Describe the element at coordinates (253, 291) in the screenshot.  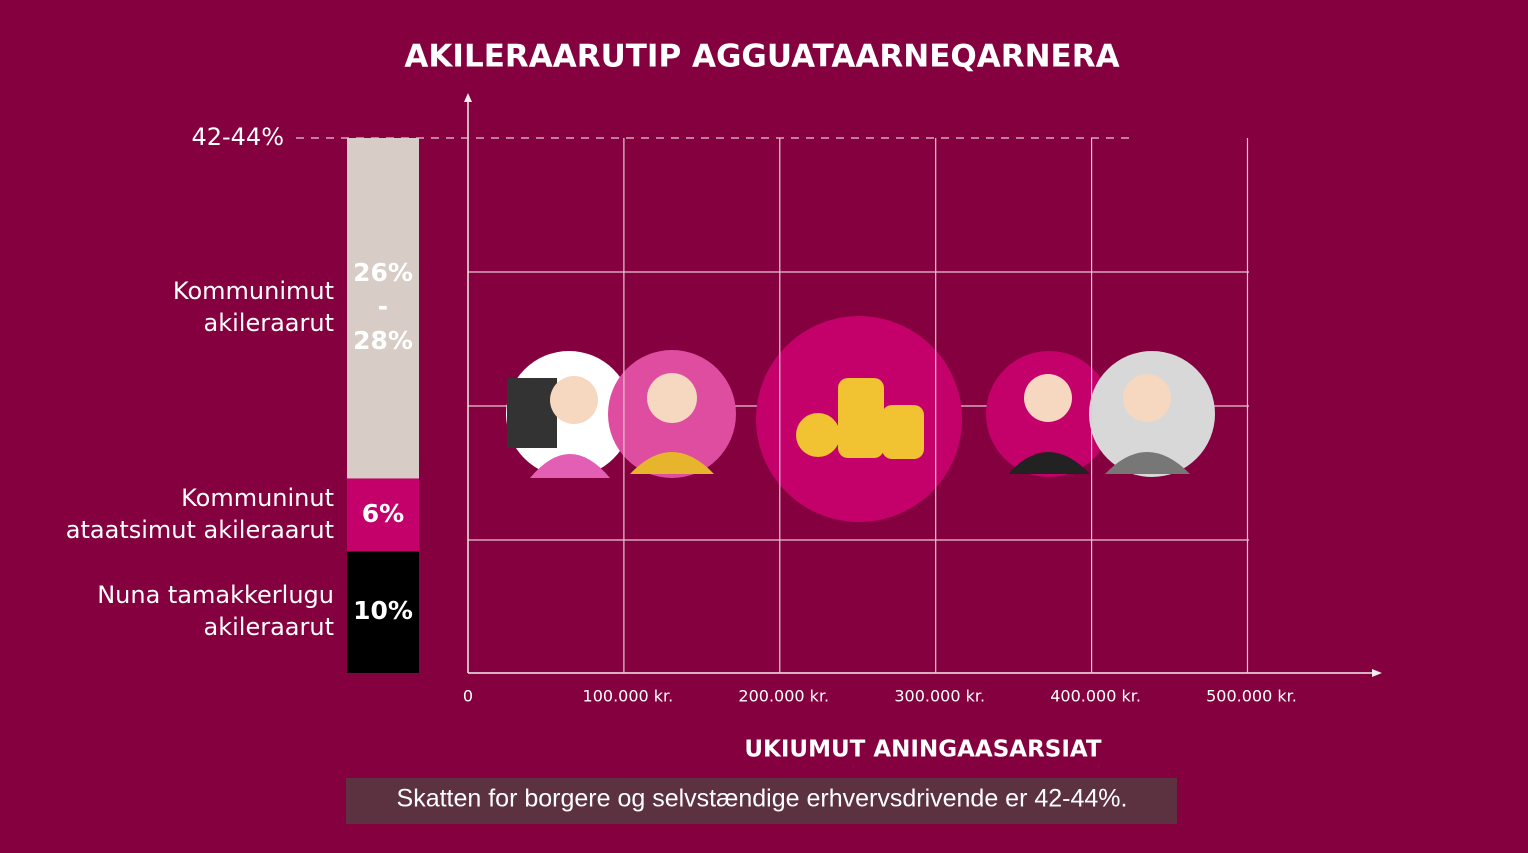
I see `segment-name: Kommunimut` at that location.